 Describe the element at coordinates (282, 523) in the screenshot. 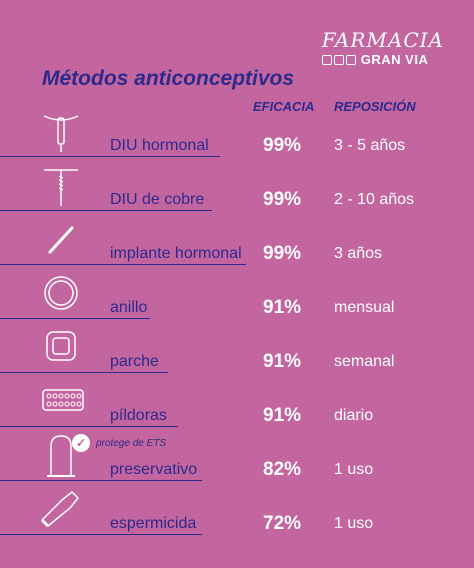

I see `method-efficacy: 72%` at that location.